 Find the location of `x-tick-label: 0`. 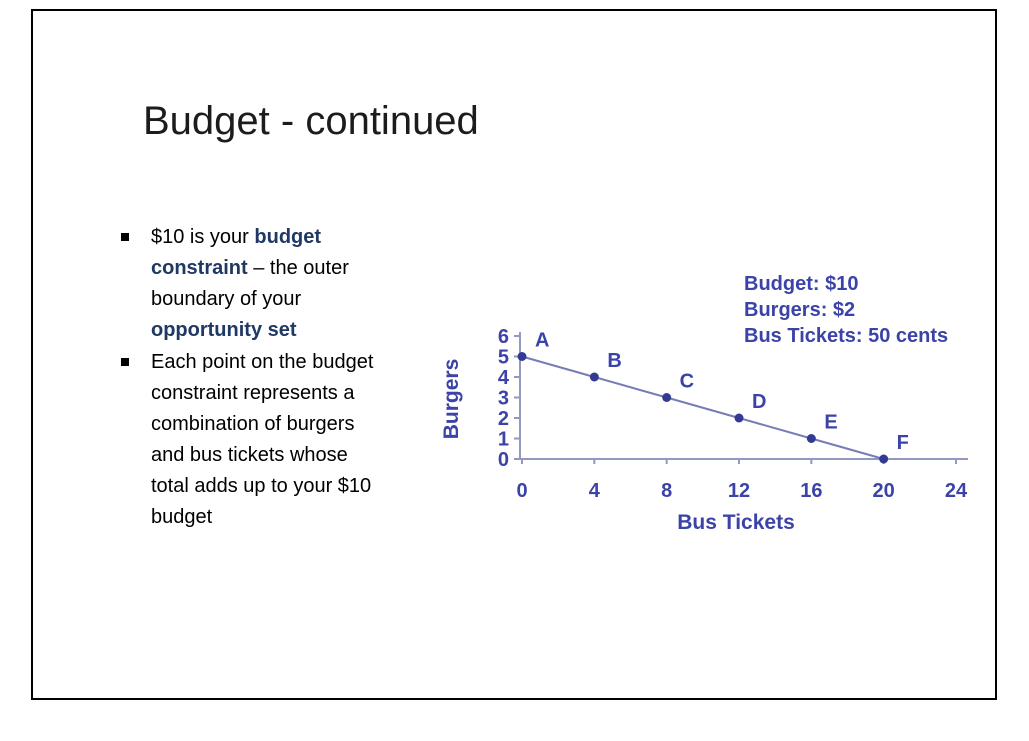

x-tick-label: 0 is located at coordinates (521, 491).